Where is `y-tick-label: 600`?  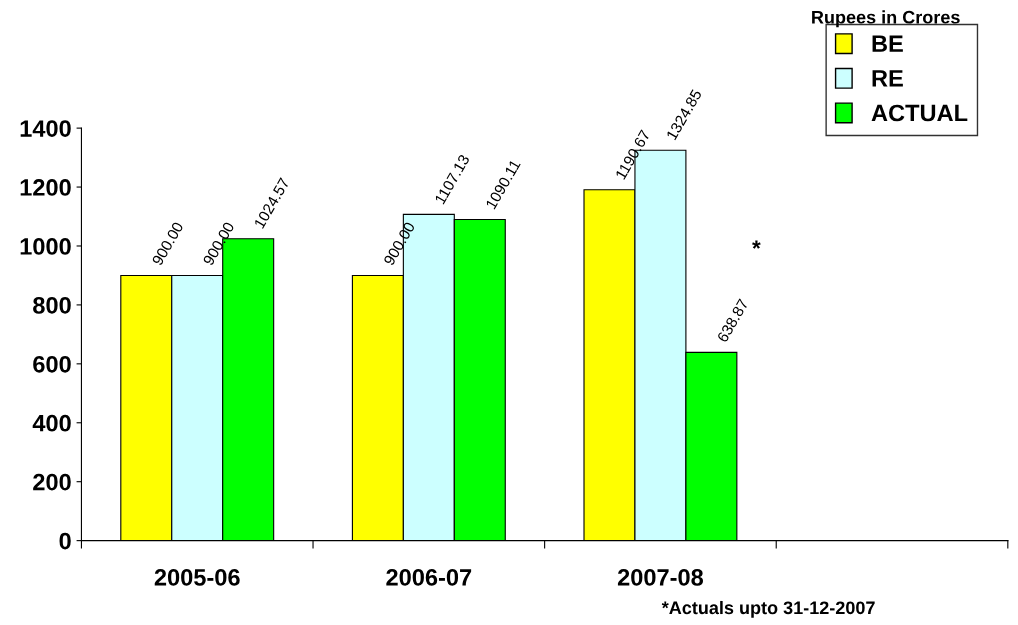 y-tick-label: 600 is located at coordinates (52, 364).